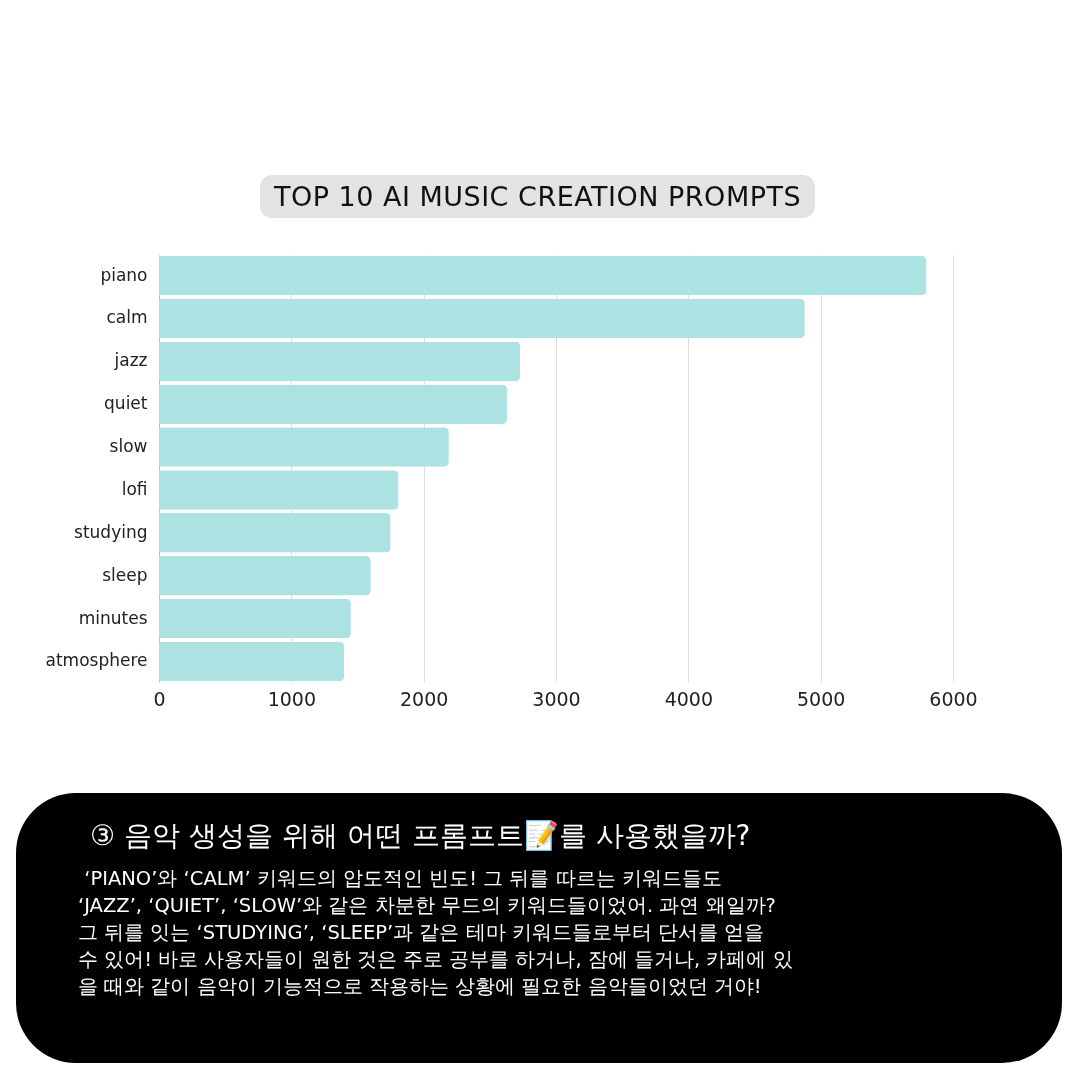 This screenshot has width=1080, height=1080. What do you see at coordinates (125, 574) in the screenshot?
I see `y-tick-label: sleep` at bounding box center [125, 574].